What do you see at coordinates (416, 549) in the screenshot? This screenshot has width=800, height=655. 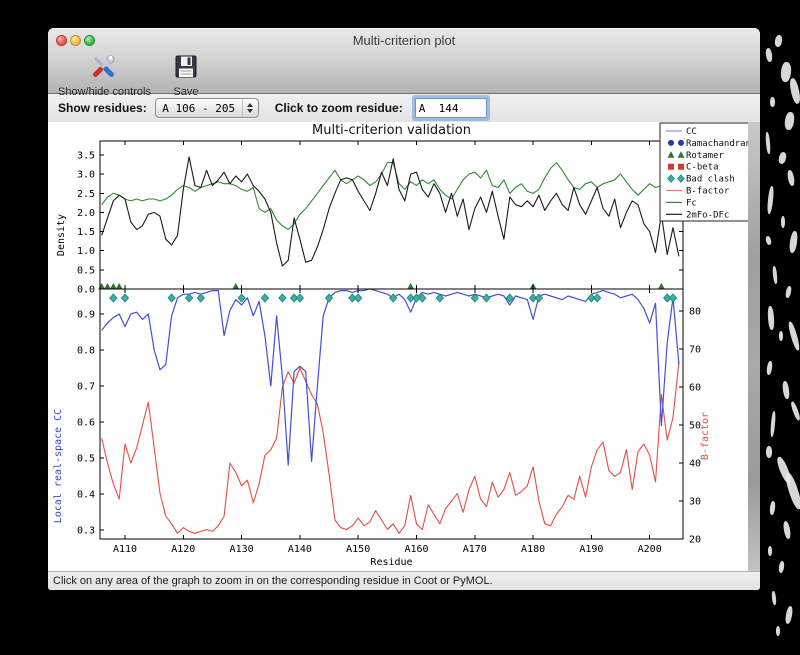 I see `svg-text: A160` at bounding box center [416, 549].